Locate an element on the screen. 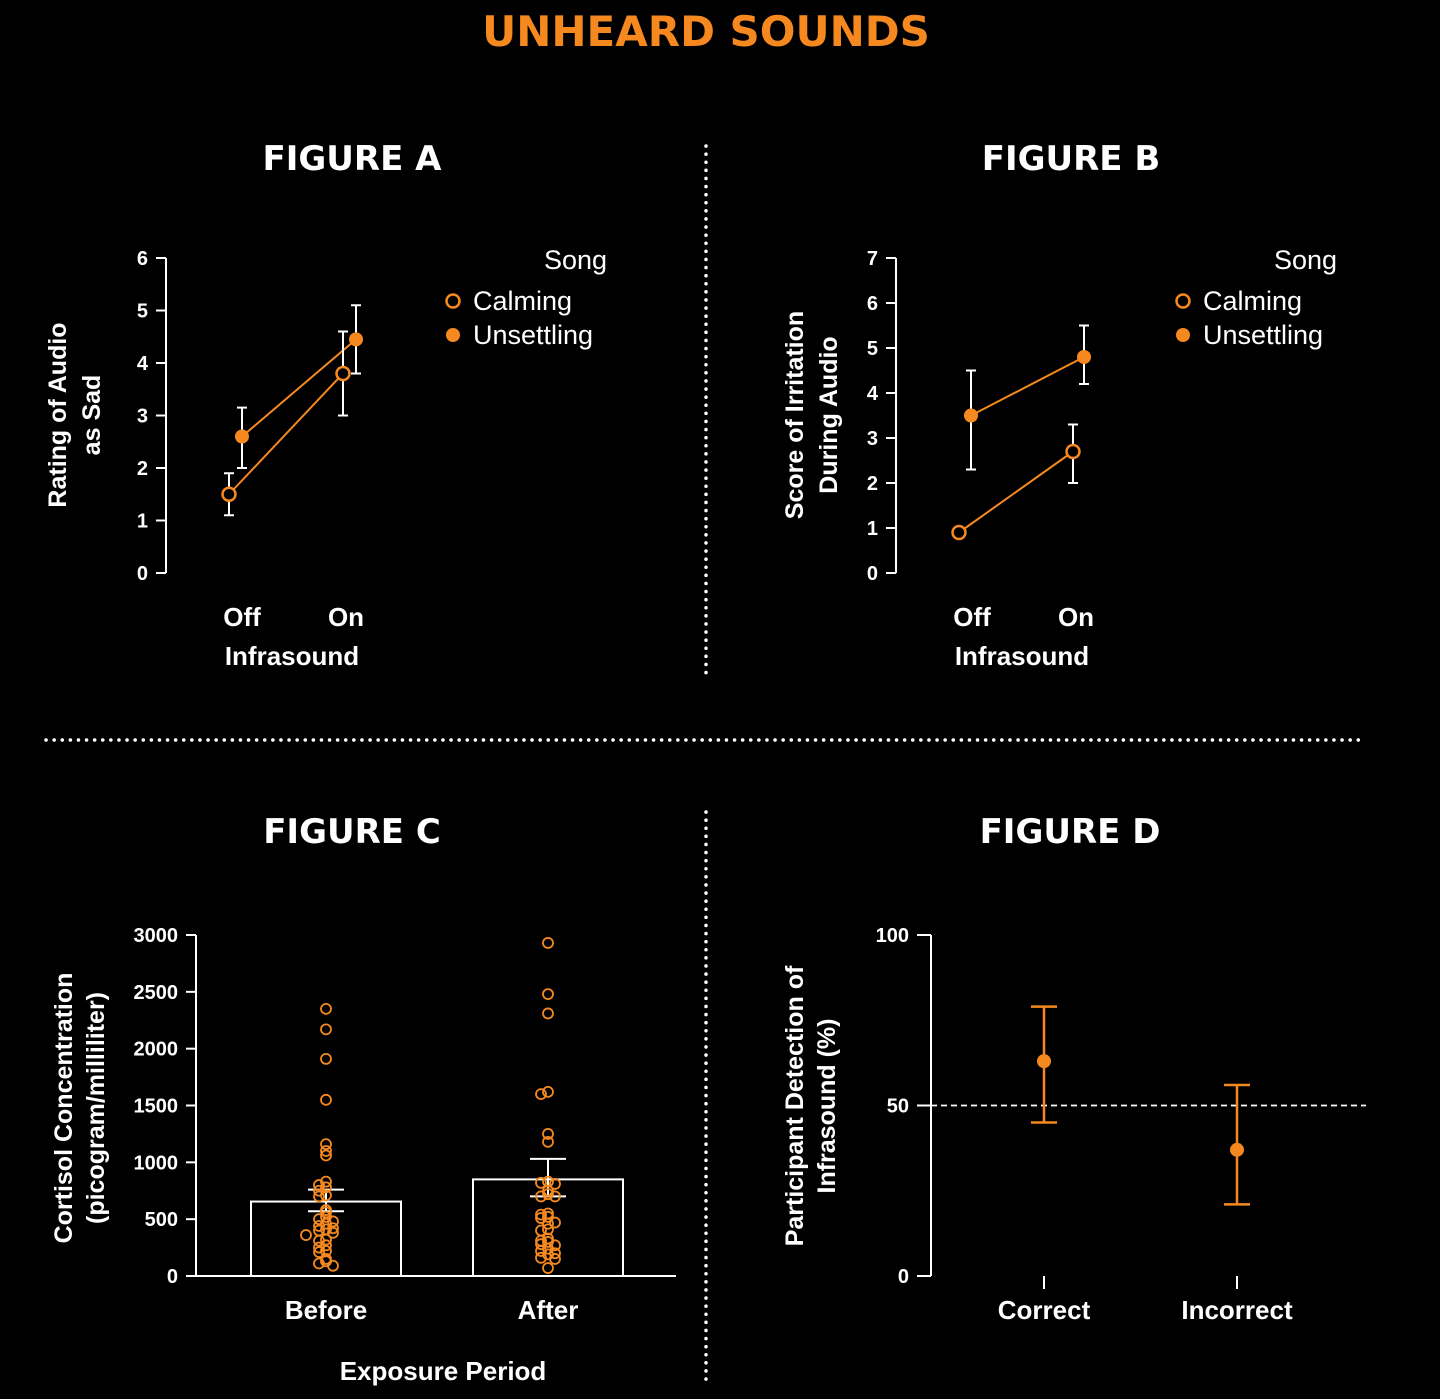 The width and height of the screenshot is (1440, 1399). figure-title: FIGURE B is located at coordinates (1071, 159).